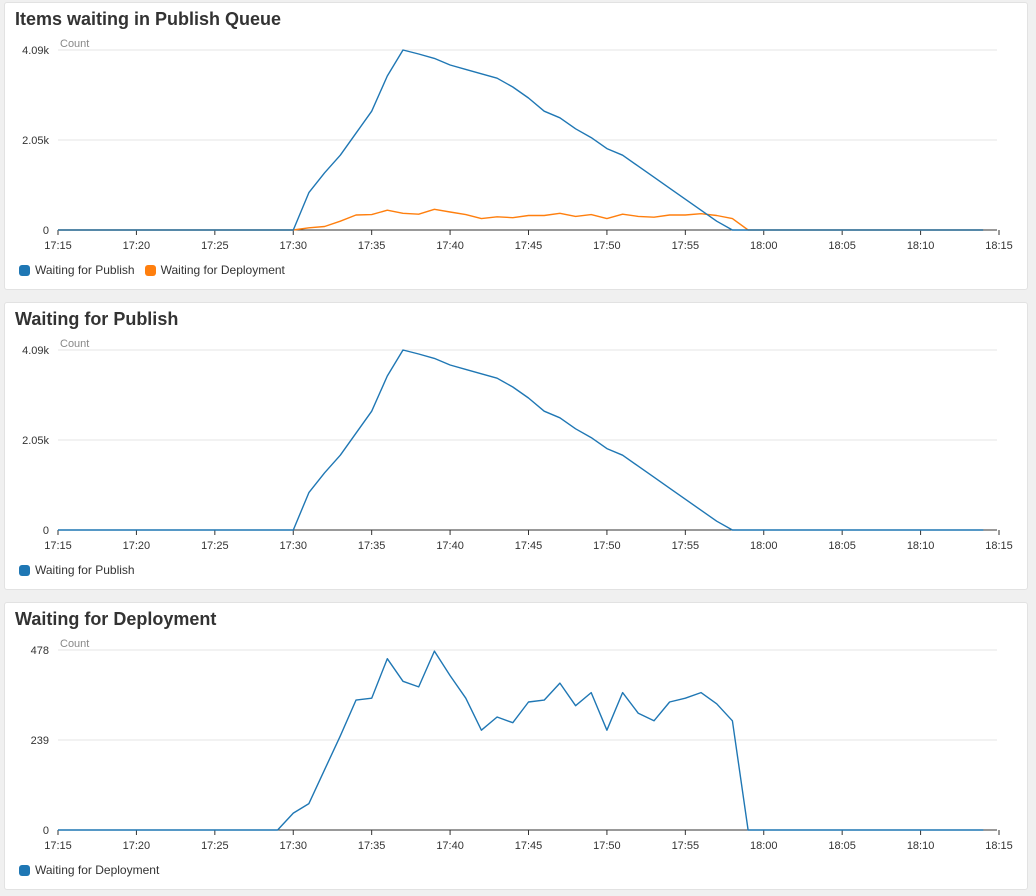 This screenshot has width=1036, height=896. Describe the element at coordinates (40, 651) in the screenshot. I see `y-tick-label: 478` at that location.